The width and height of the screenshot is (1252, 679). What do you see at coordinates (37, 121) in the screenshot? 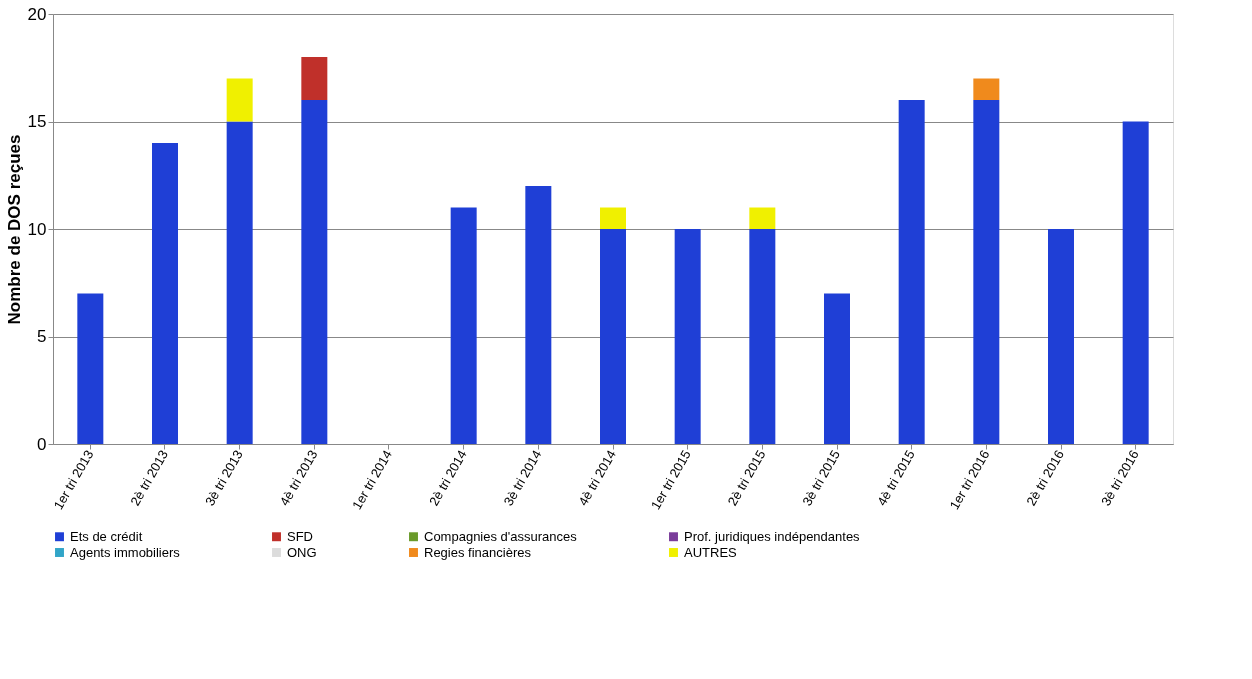
I see `y-tick-label: 15` at bounding box center [37, 121].